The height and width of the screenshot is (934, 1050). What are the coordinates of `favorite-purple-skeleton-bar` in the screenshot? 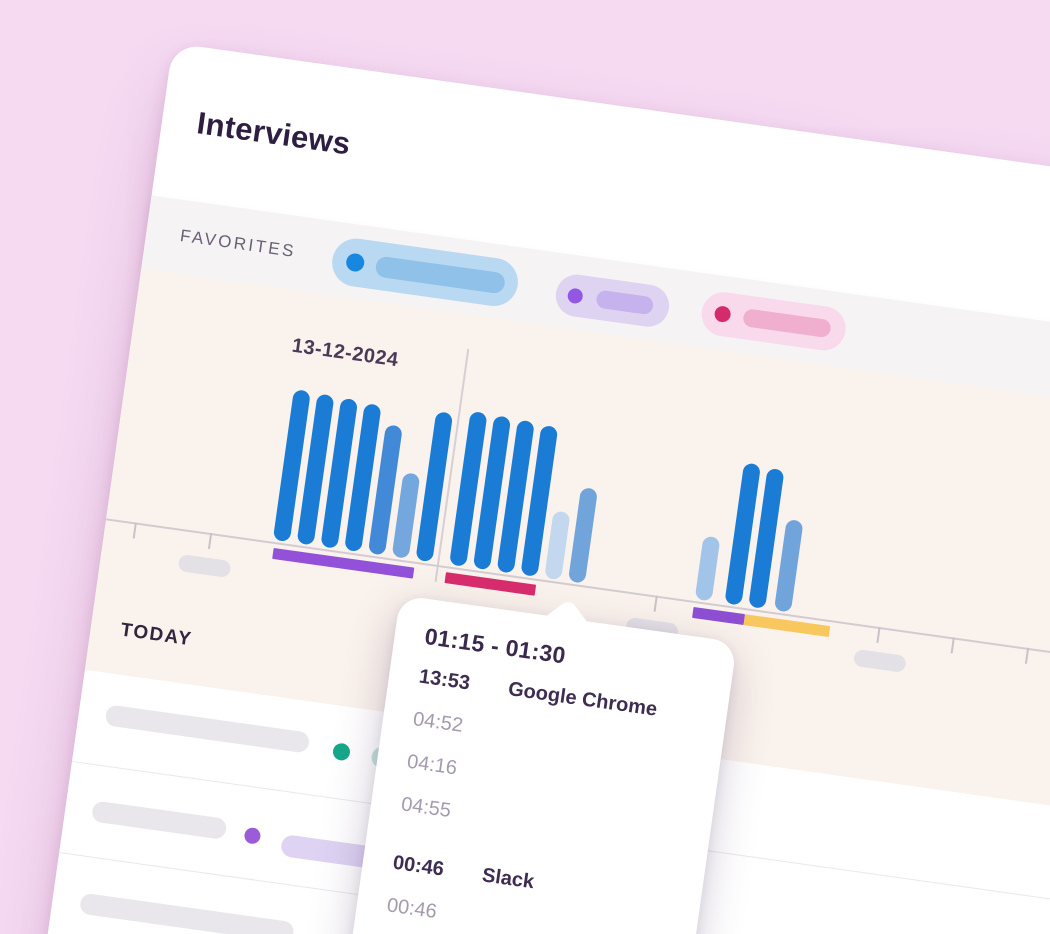 It's located at (625, 302).